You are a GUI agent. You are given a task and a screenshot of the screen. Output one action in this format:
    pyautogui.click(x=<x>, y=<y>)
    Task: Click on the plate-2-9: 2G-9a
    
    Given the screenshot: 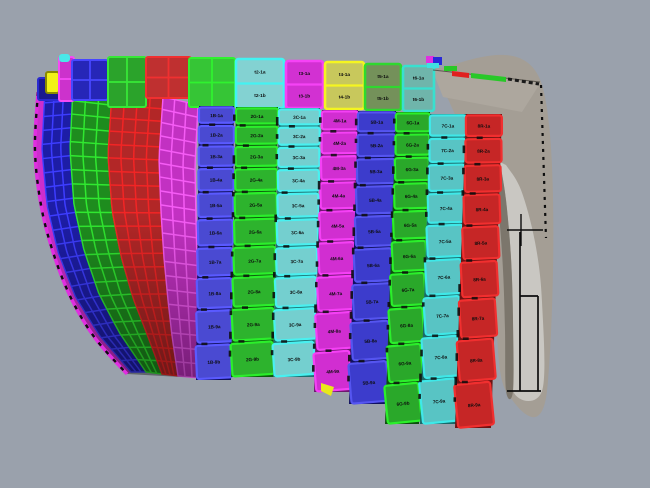 What is the action you would take?
    pyautogui.click(x=253, y=324)
    